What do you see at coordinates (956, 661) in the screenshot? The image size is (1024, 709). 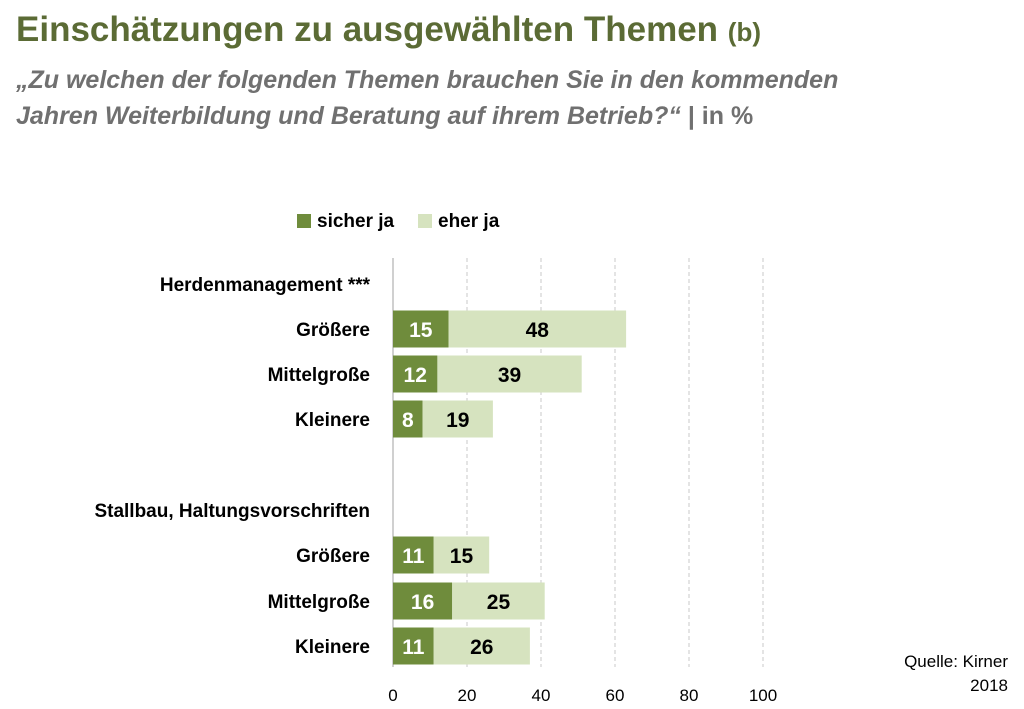 I see `source-line-1: Quelle: Kirner` at bounding box center [956, 661].